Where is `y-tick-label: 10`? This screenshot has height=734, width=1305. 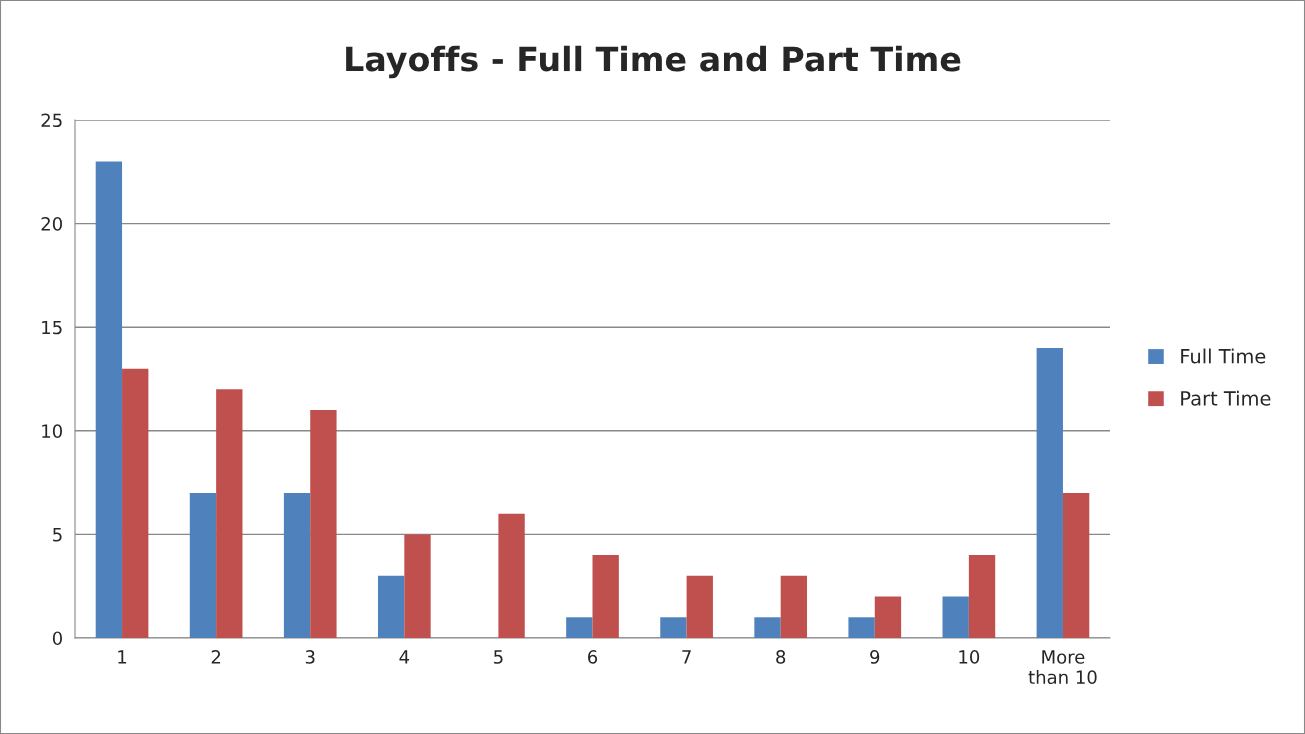 y-tick-label: 10 is located at coordinates (52, 431).